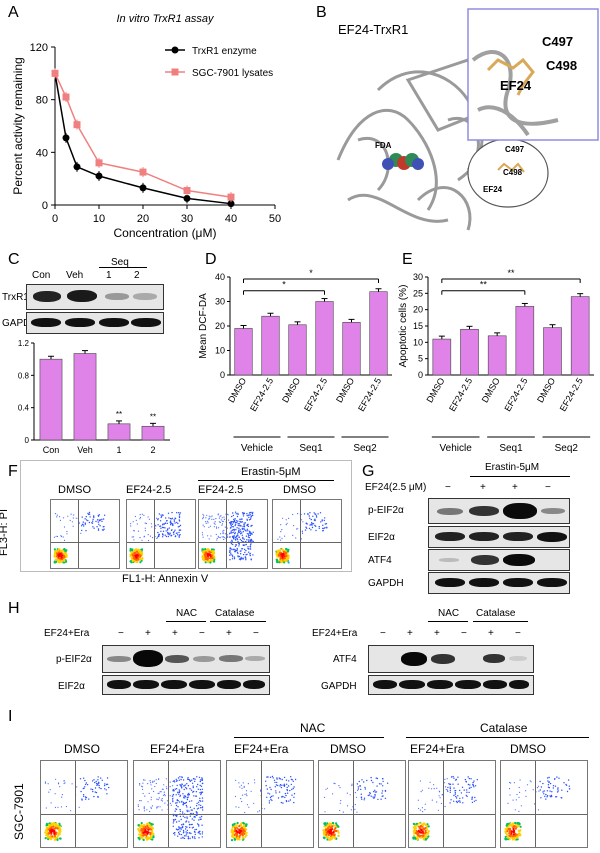 This screenshot has height=853, width=600. Describe the element at coordinates (5, 532) in the screenshot. I see `f-ylabel: FL3-H: PI` at that location.